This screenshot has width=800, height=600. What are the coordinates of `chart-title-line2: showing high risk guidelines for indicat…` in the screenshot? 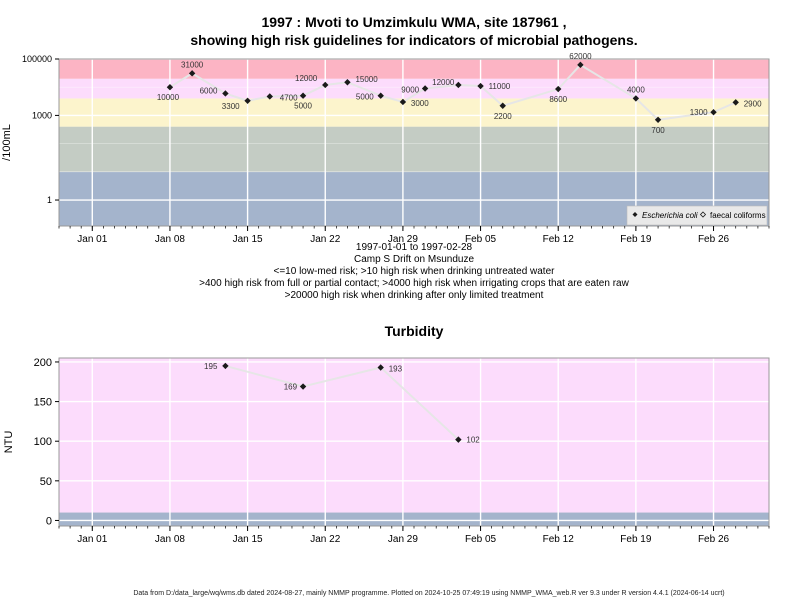 It's located at (413, 40).